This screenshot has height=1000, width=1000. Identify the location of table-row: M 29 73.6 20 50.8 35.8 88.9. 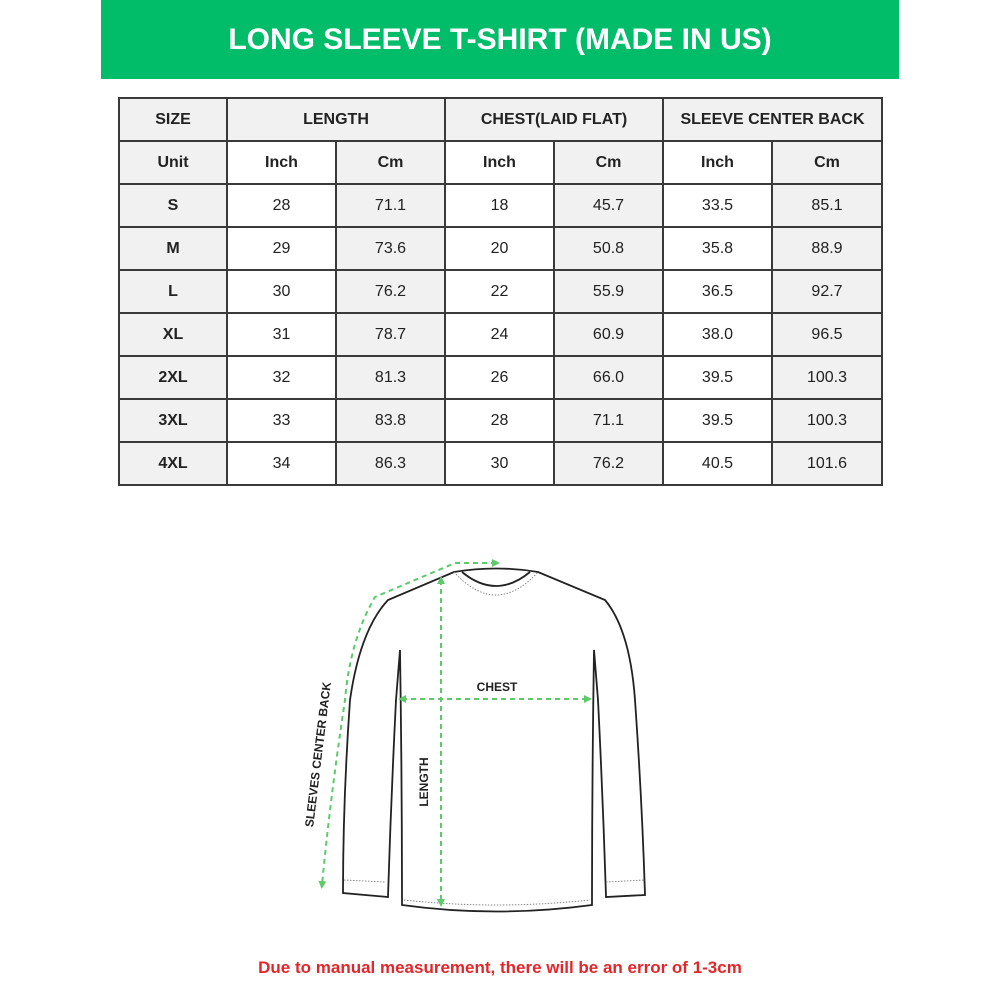
(500, 248).